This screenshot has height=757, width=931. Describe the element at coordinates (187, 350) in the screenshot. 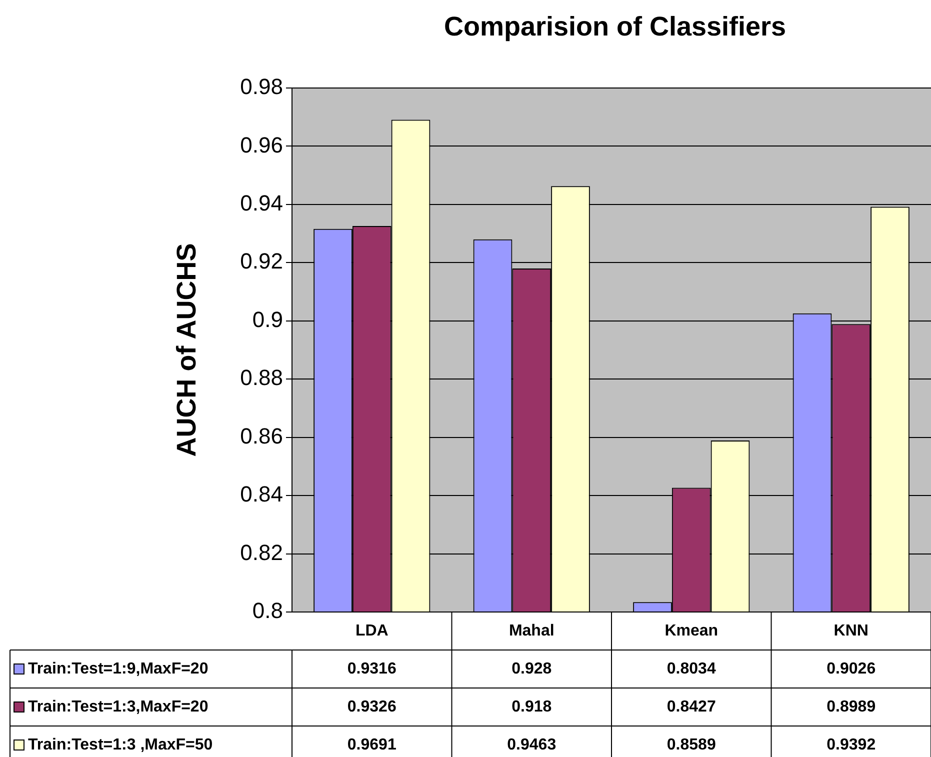

I see `y-axis-title: AUCH of AUCHS` at that location.